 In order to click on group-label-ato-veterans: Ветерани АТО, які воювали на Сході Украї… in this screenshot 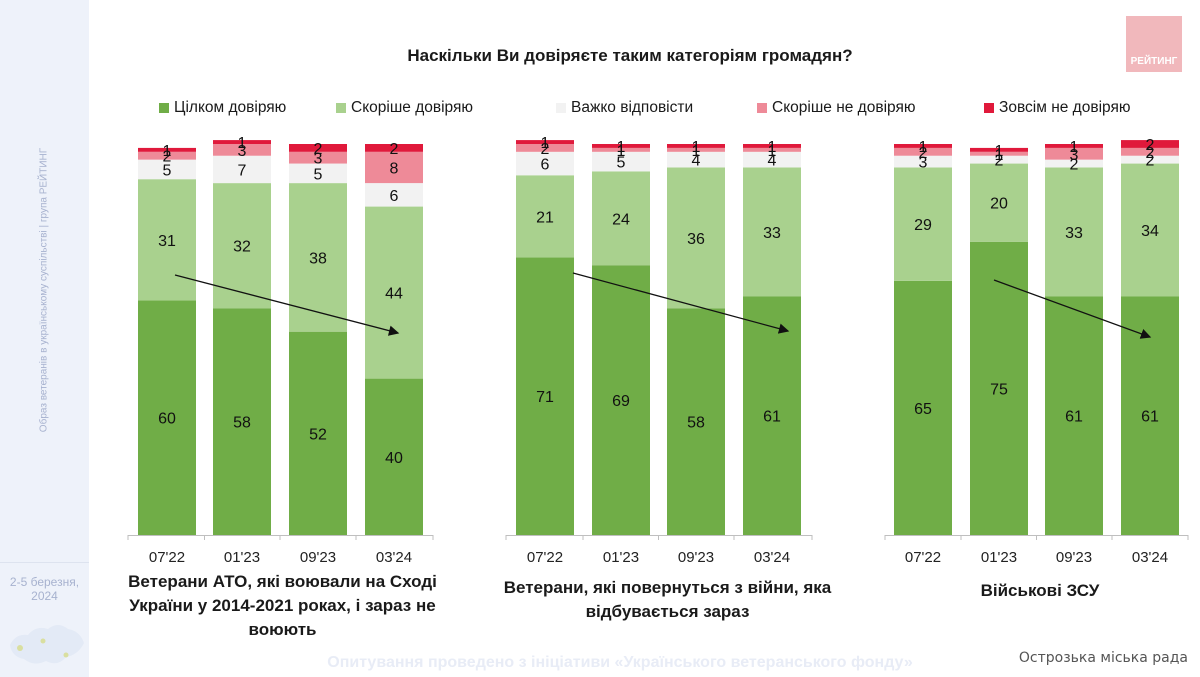, I will do `click(282, 606)`.